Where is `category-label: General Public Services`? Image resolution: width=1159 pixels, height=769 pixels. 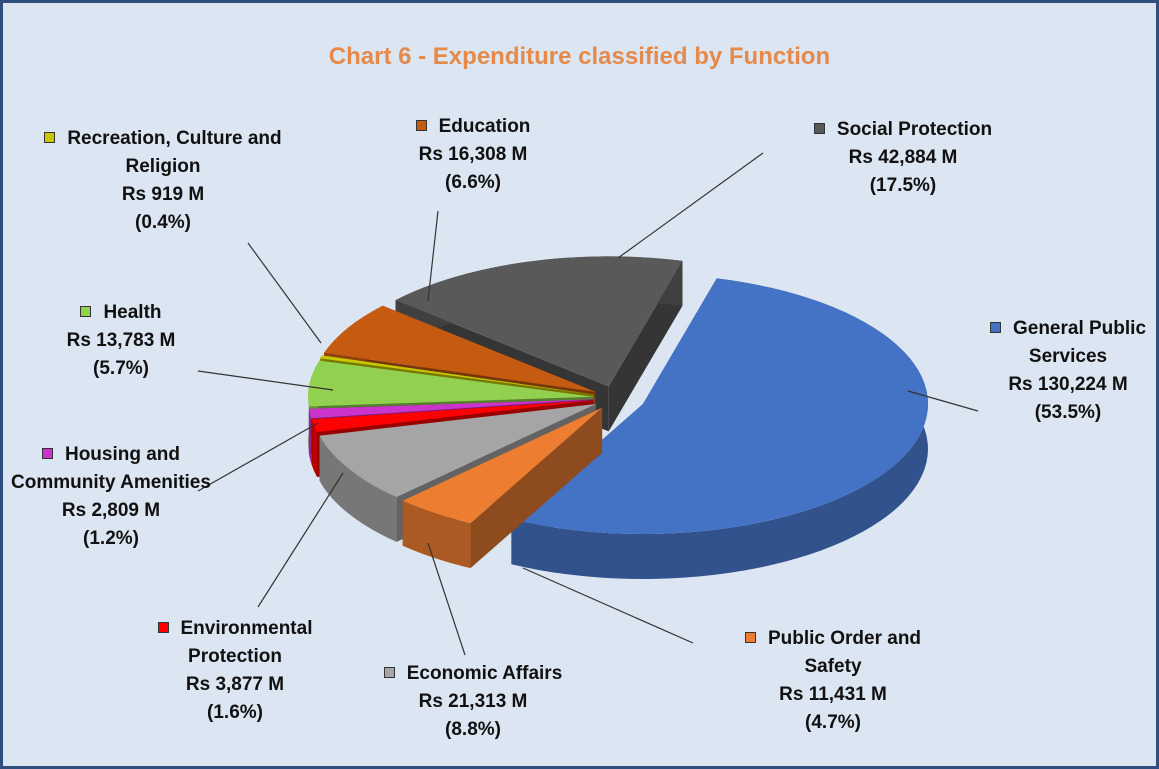
category-label: General Public Services is located at coordinates (1064, 343).